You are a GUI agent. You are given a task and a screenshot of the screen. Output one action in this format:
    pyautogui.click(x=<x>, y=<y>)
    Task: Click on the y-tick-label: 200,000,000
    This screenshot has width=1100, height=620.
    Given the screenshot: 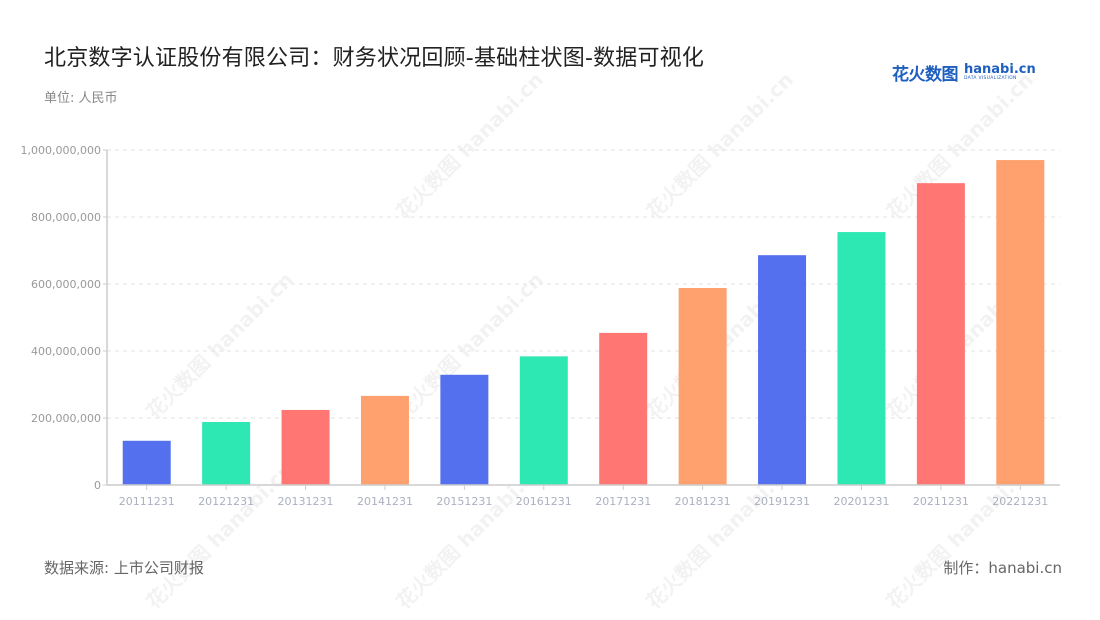 What is the action you would take?
    pyautogui.click(x=66, y=418)
    